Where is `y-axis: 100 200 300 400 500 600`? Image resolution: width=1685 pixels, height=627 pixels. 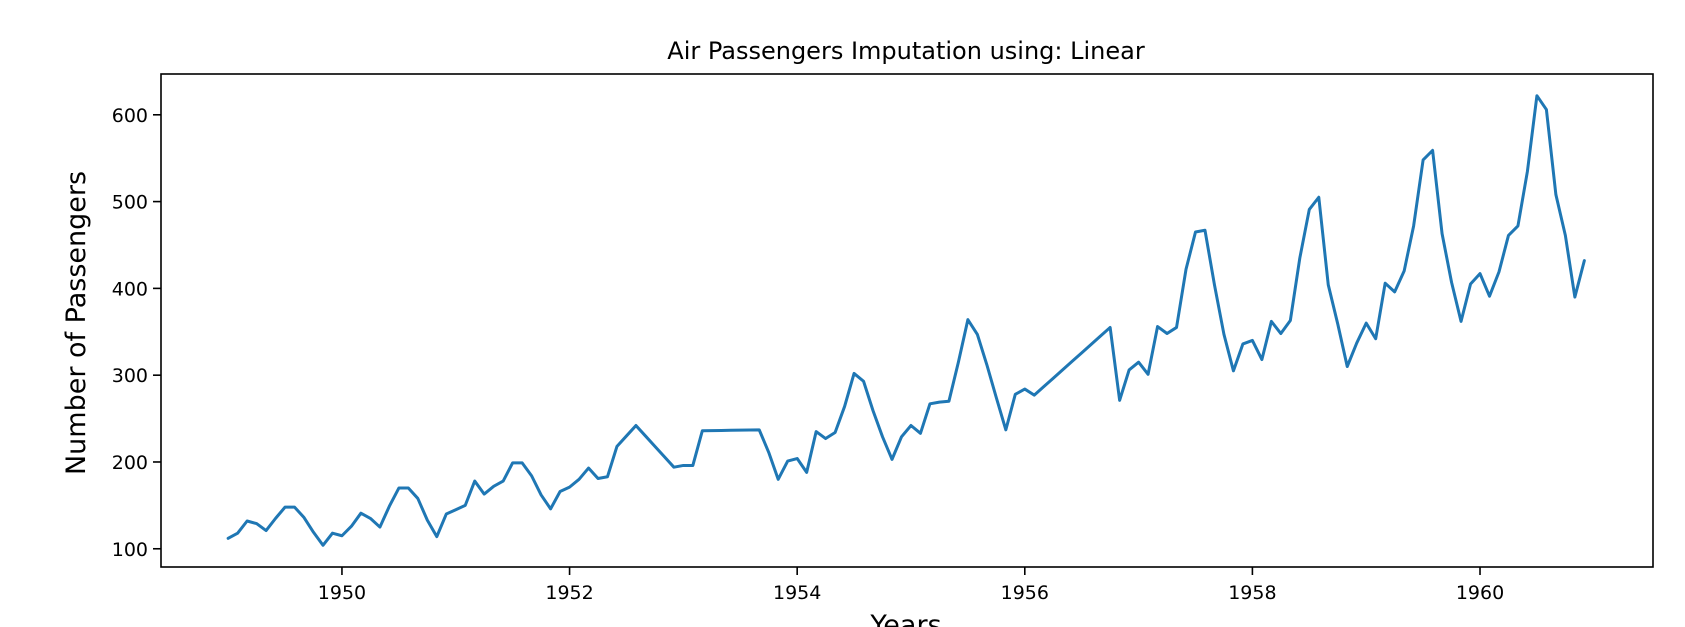
y-axis: 100 200 300 400 500 600 is located at coordinates (136, 333).